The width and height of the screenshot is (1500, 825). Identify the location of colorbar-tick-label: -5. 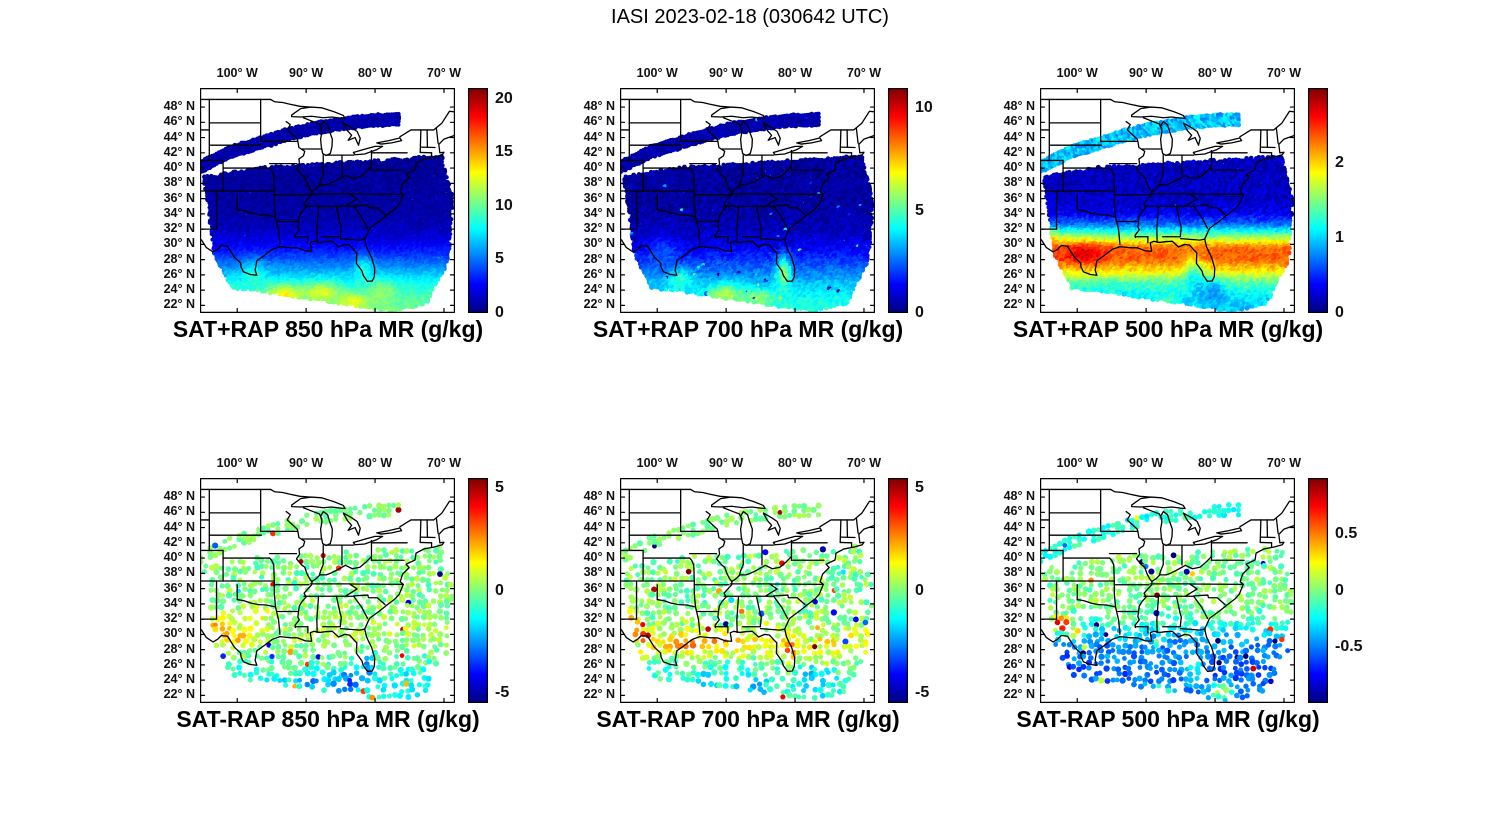
(502, 692).